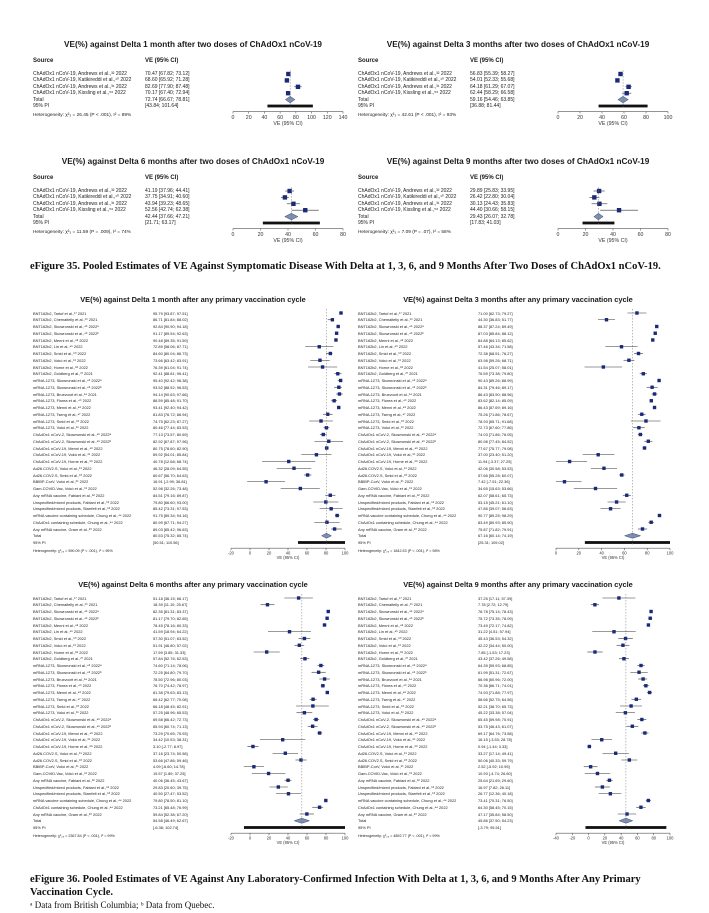  Describe the element at coordinates (495, 441) in the screenshot. I see `ci-value: 80.98 [77.45; 84.52]` at that location.